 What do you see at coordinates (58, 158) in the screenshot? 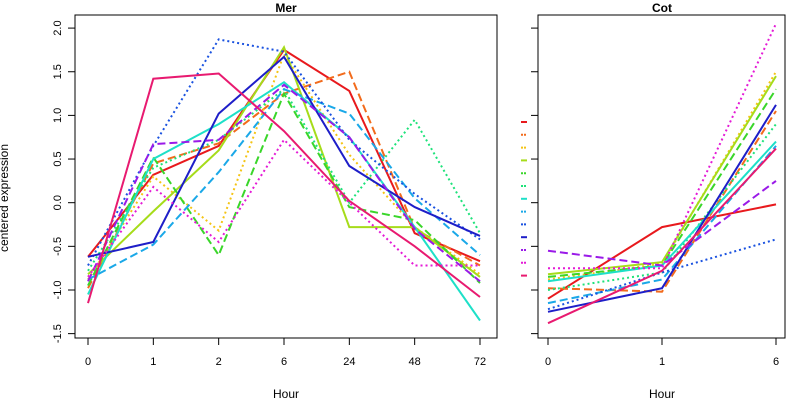
I see `y-tick-label-mer: 0.5` at bounding box center [58, 158].